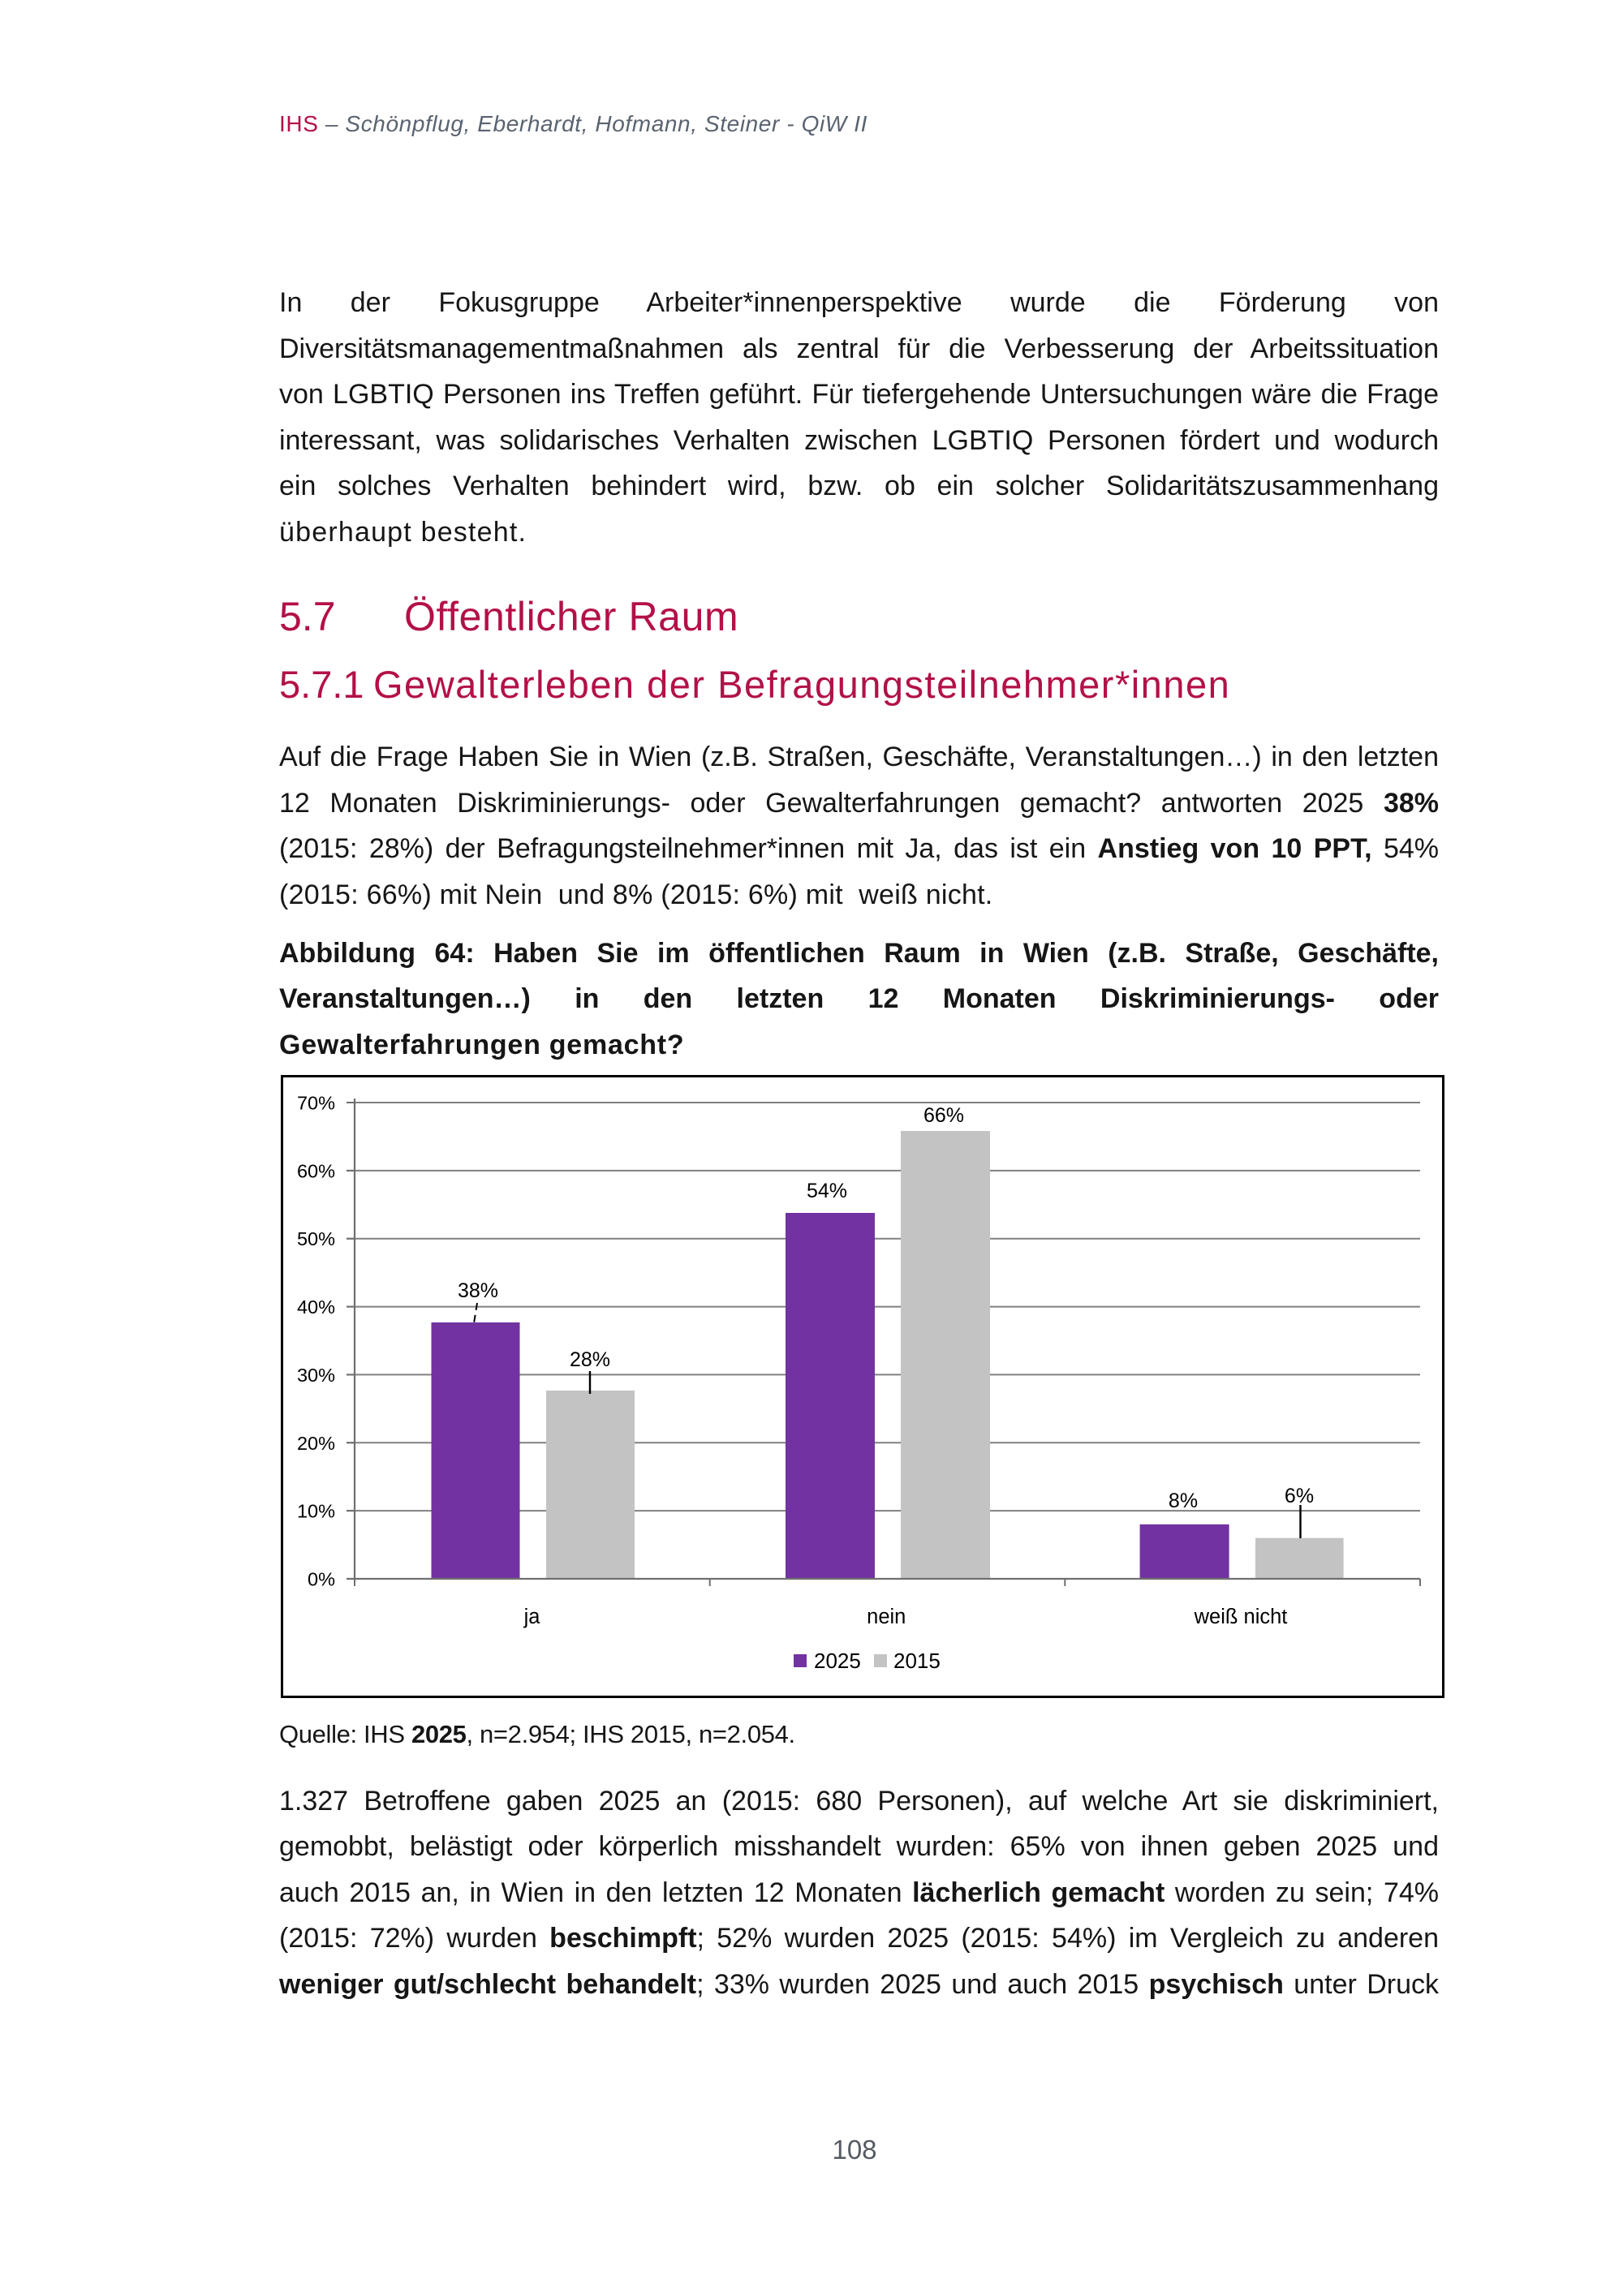 Image resolution: width=1623 pixels, height=2296 pixels. I want to click on svg-text: 2015, so click(917, 1661).